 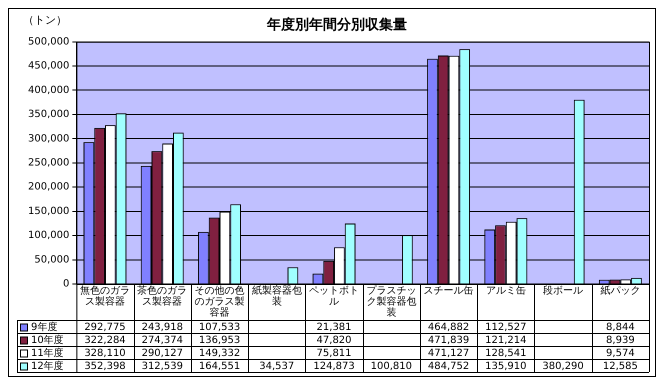 What do you see at coordinates (563, 366) in the screenshot?
I see `data-label: 380,290` at bounding box center [563, 366].